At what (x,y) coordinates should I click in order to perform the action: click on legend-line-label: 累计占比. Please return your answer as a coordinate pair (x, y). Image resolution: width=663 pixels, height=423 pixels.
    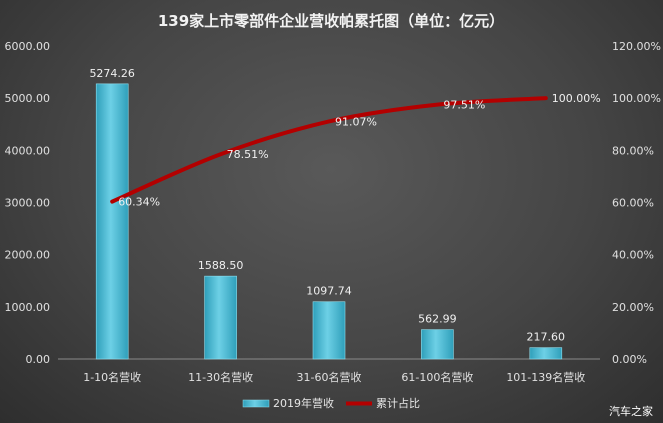
    Looking at the image, I should click on (398, 403).